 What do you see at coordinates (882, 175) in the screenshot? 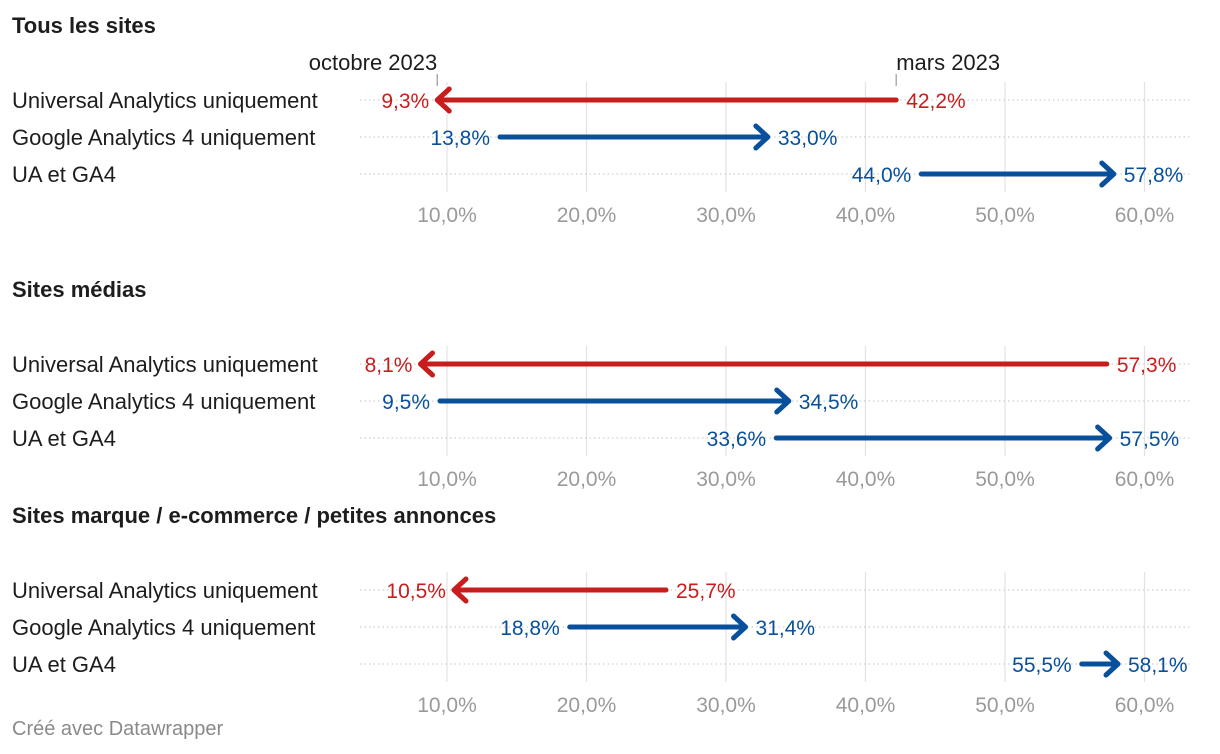
I see `start-value-label: 44,0%` at bounding box center [882, 175].